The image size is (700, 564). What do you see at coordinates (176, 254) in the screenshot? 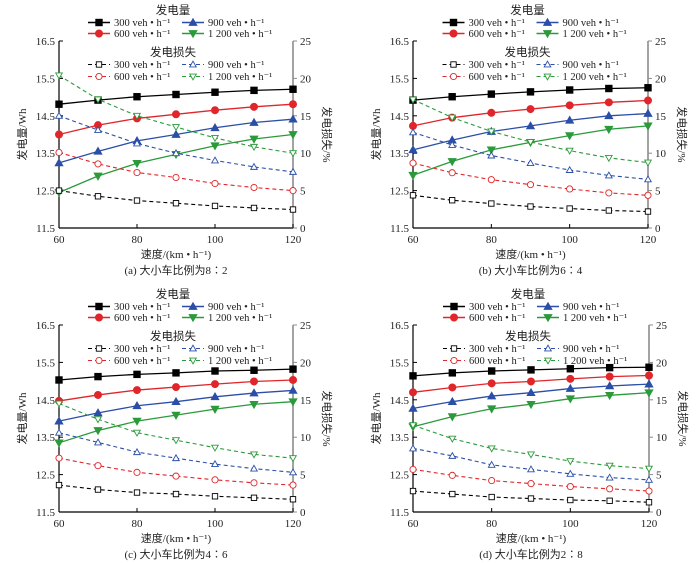
I see `x-axis-title: 速度/(km • h⁻¹)` at bounding box center [176, 254].